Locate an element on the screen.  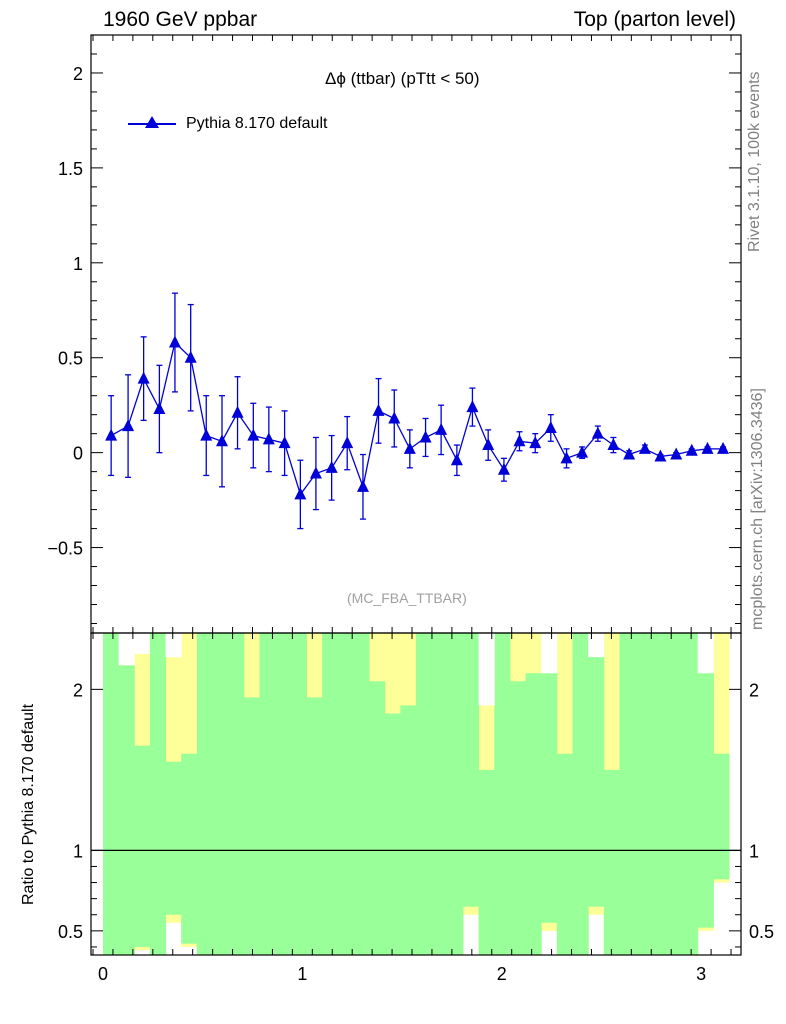
ratio-y-tick-label-left: 0.5 is located at coordinates (70, 932).